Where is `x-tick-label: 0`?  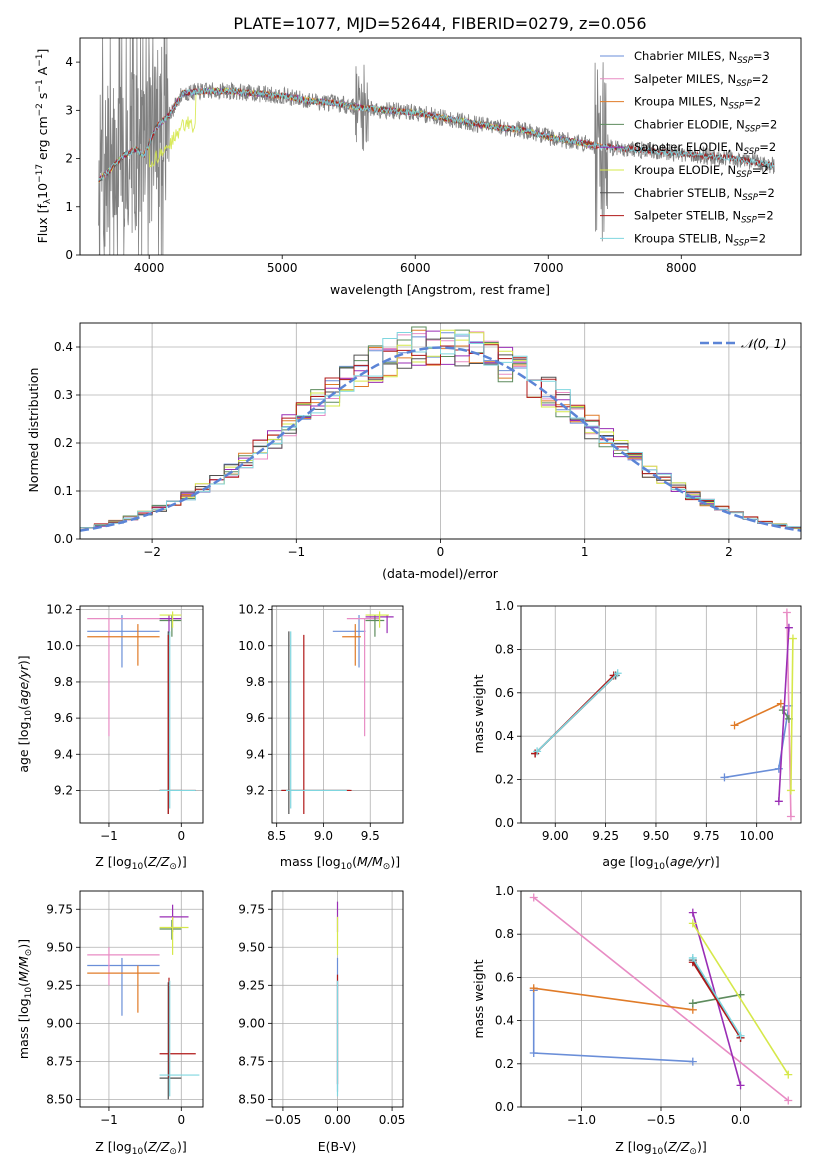
x-tick-label: 0 is located at coordinates (181, 1120).